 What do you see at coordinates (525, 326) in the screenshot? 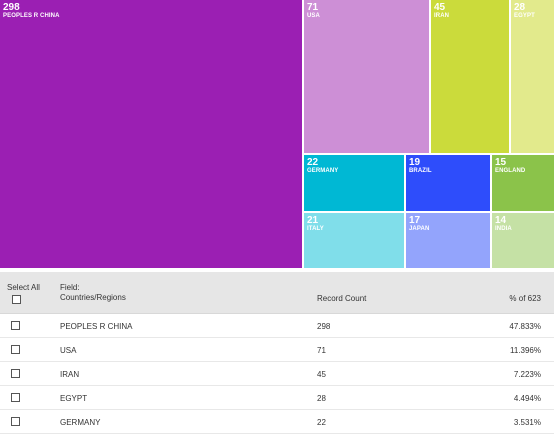
I see `row-percent: 47.833%` at bounding box center [525, 326].